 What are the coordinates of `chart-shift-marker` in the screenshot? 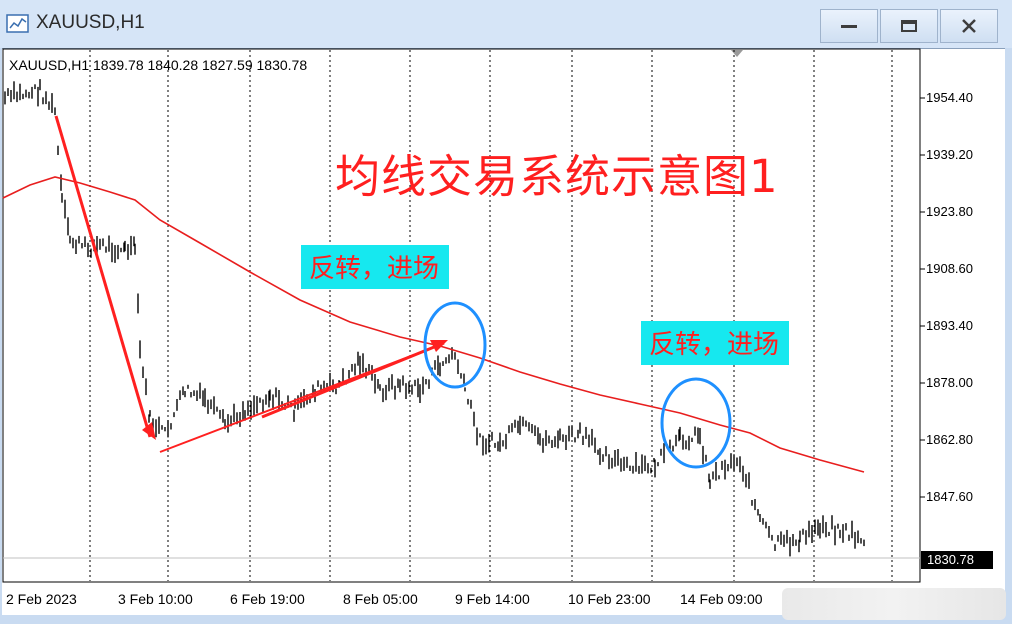 It's located at (737, 53).